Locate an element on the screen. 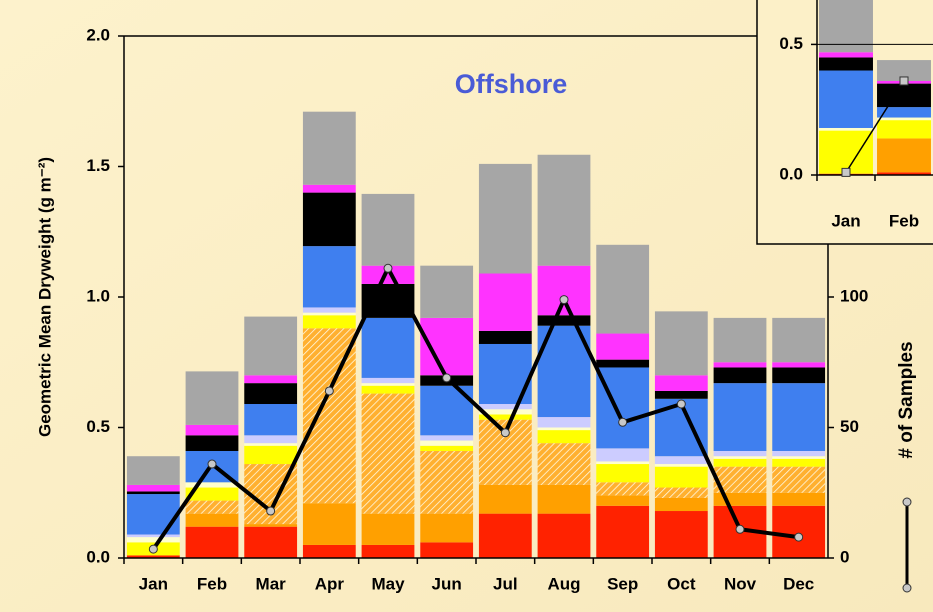  x-tick-label: Feb is located at coordinates (904, 220).